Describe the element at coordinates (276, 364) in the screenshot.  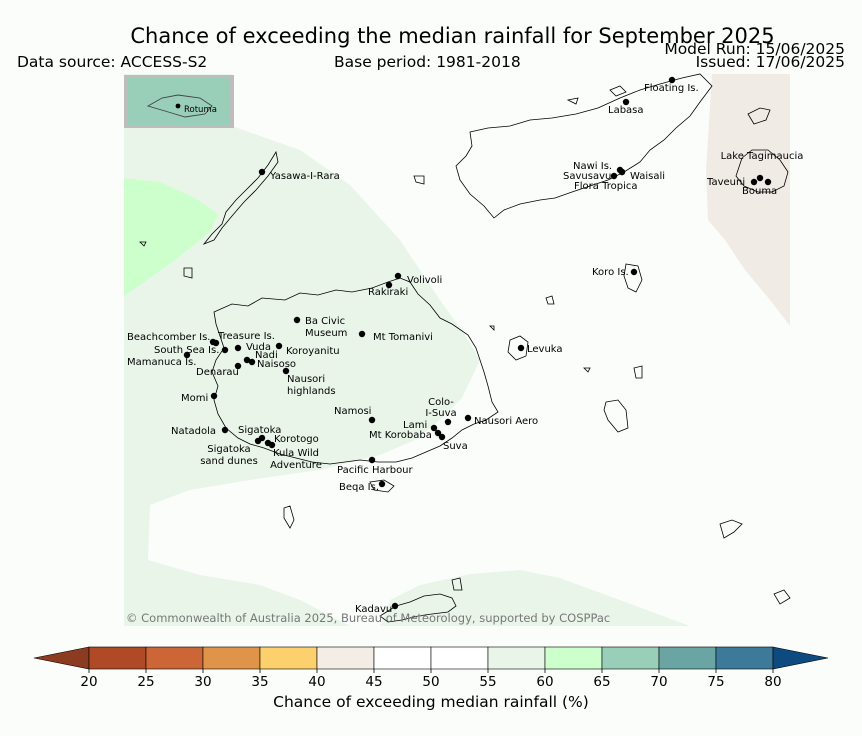
I see `place-label: Naisoso` at that location.